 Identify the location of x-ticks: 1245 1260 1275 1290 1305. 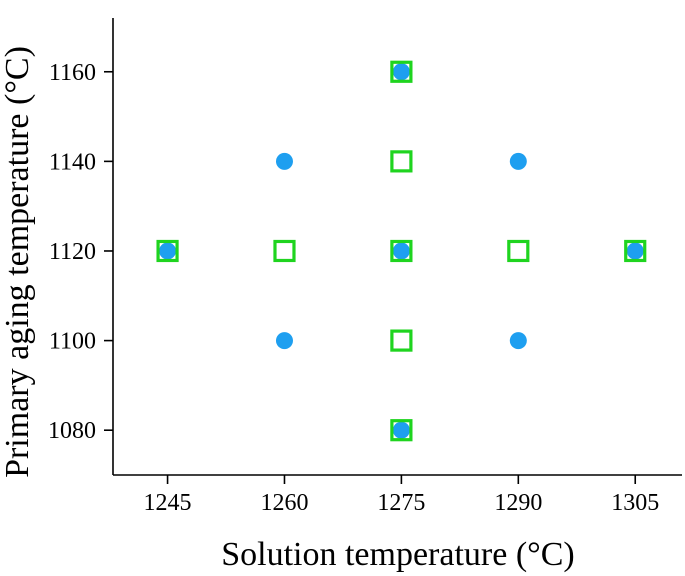
(401, 495).